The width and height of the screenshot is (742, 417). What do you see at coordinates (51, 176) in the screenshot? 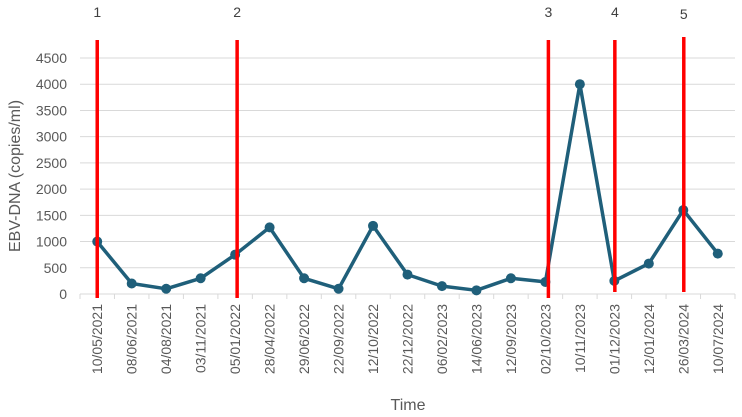
I see `y-axis-ticks: 0 500 1000 1500 2000 2500 3000 3500 4000 4500` at bounding box center [51, 176].